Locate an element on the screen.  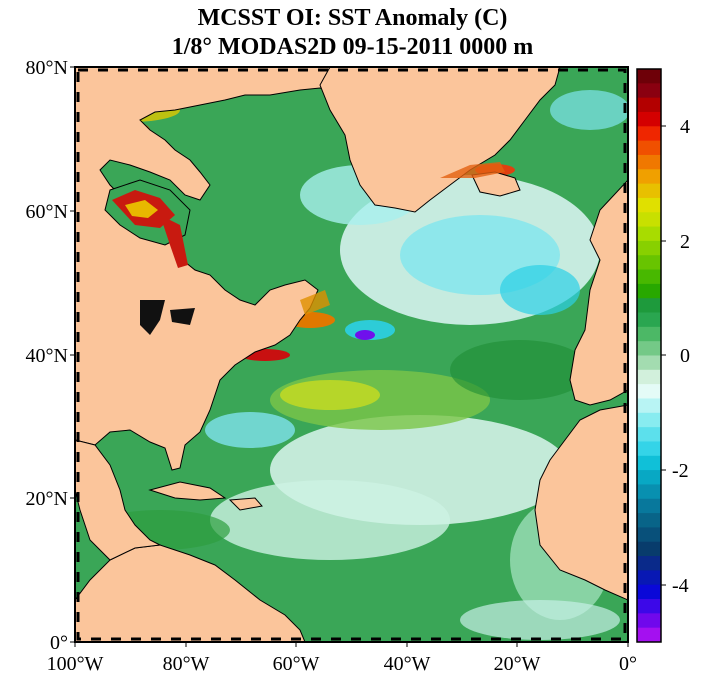
lat-label-40n: 40°N is located at coordinates (47, 356).